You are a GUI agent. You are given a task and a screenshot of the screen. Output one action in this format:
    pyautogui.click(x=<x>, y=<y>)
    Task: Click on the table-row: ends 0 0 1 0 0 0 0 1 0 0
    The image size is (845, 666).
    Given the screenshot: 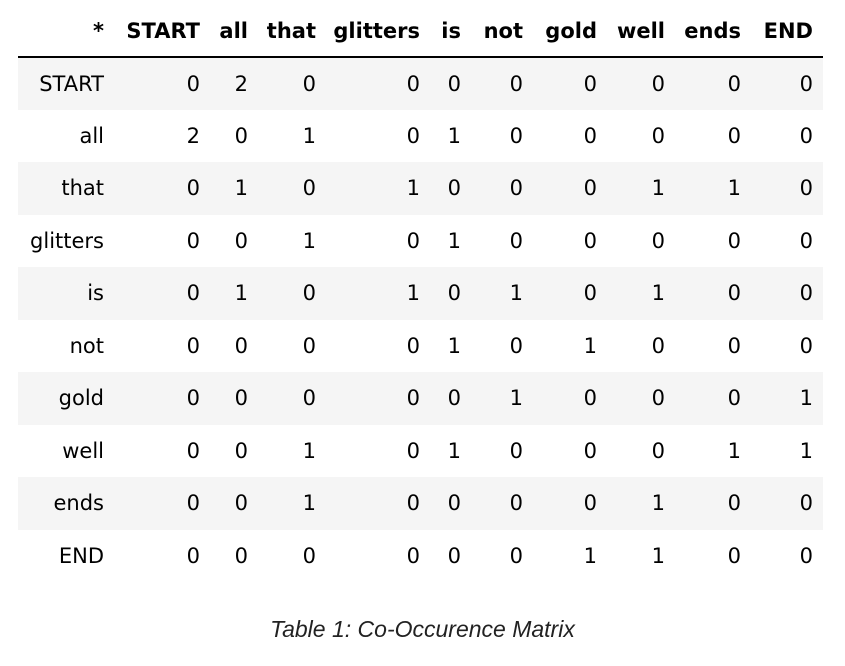 What is the action you would take?
    pyautogui.click(x=420, y=503)
    